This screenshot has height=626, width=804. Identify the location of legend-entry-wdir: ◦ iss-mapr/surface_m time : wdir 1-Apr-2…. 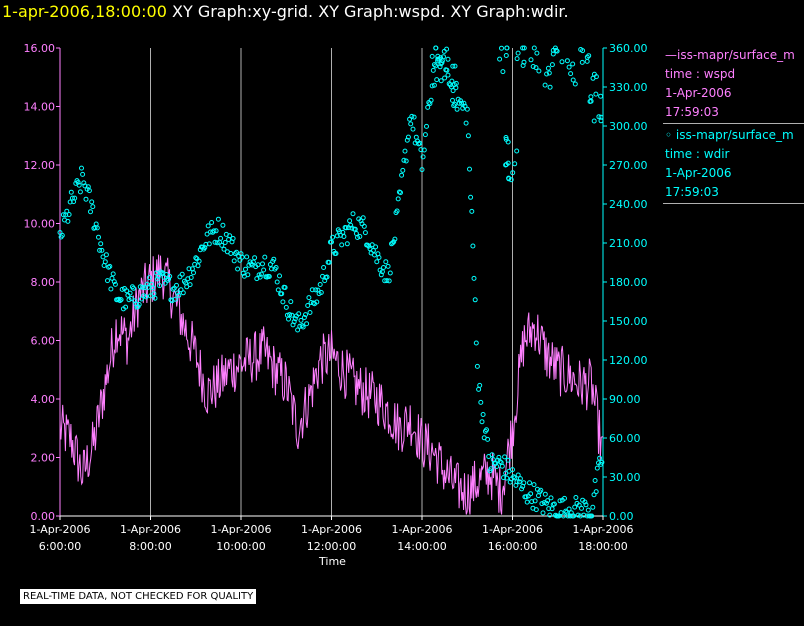
(733, 164).